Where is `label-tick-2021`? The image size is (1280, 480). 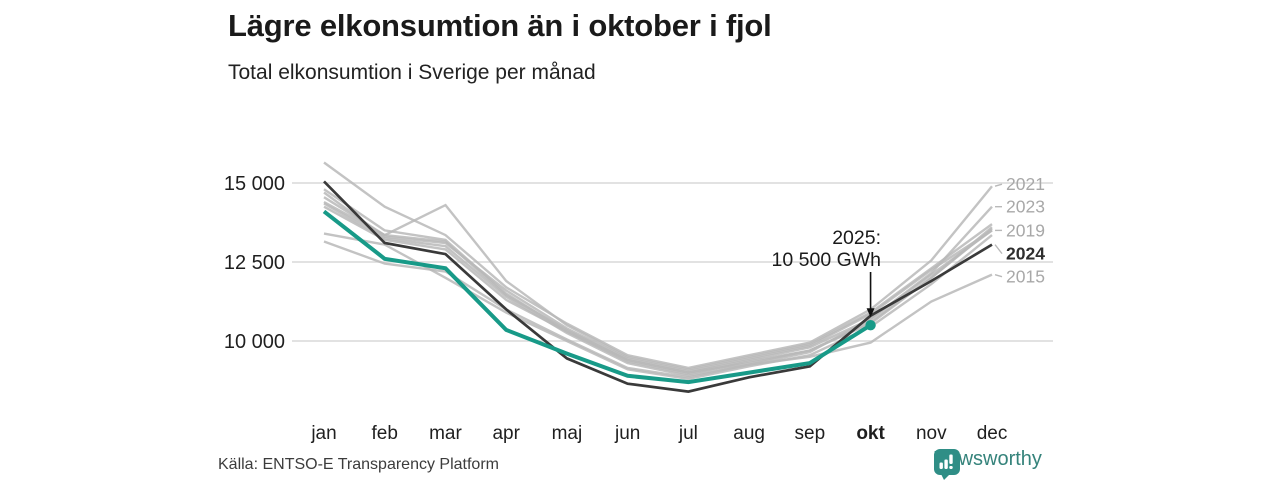 label-tick-2021 is located at coordinates (998, 185).